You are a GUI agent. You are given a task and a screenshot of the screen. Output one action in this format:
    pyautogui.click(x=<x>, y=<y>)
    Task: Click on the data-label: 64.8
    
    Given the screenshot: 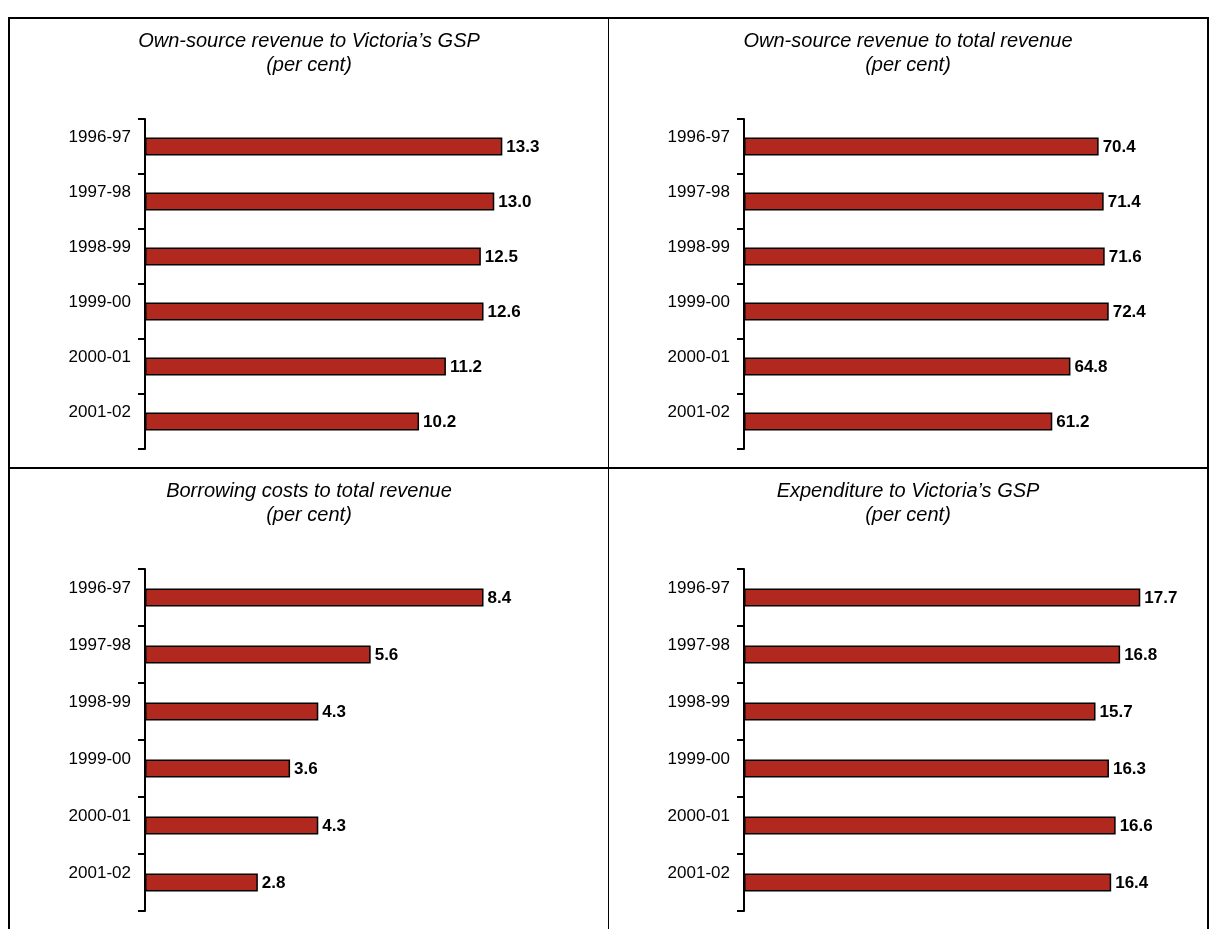 What is the action you would take?
    pyautogui.click(x=1091, y=366)
    